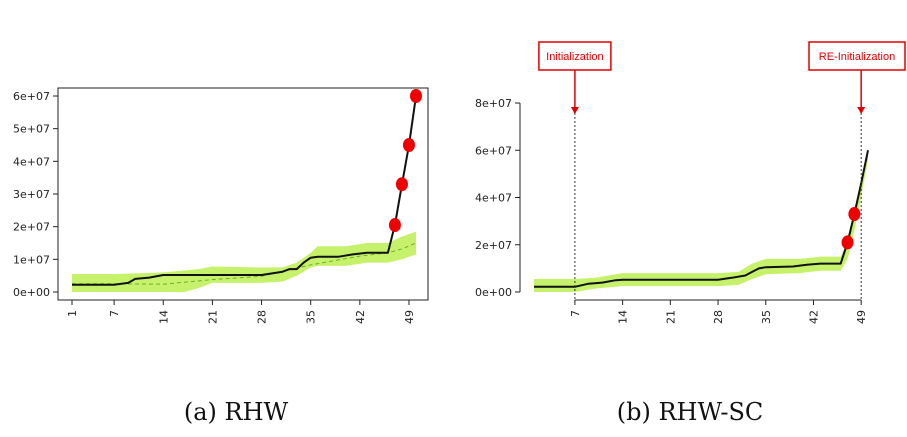 The image size is (907, 437). I want to click on x-tick-label: 1, so click(72, 313).